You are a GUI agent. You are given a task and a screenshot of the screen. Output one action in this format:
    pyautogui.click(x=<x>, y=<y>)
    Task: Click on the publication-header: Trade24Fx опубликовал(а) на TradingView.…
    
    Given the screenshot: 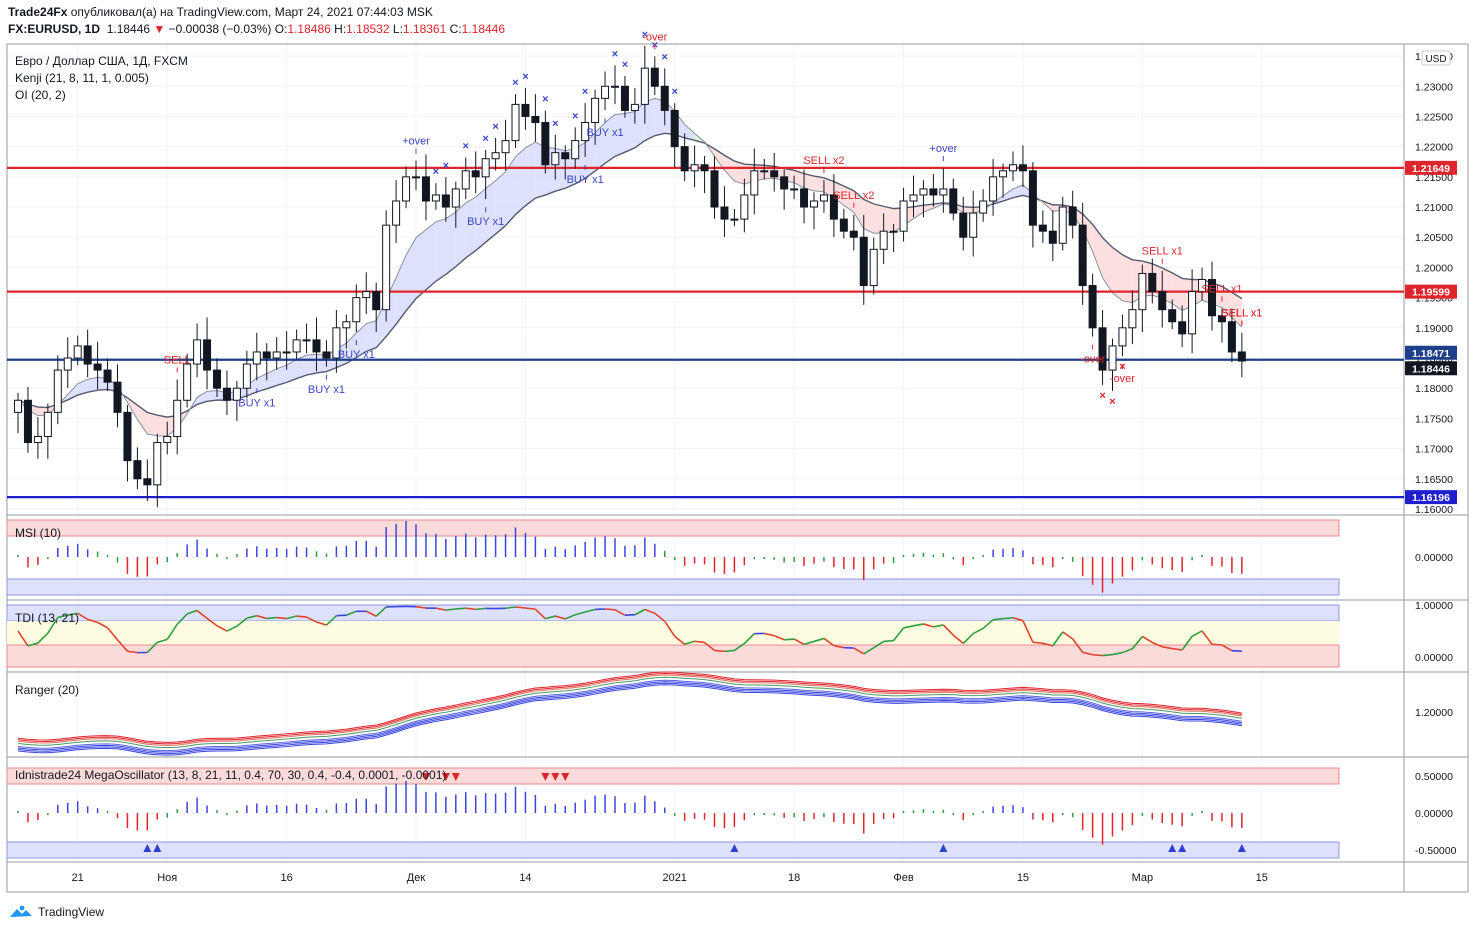 What is the action you would take?
    pyautogui.click(x=256, y=21)
    